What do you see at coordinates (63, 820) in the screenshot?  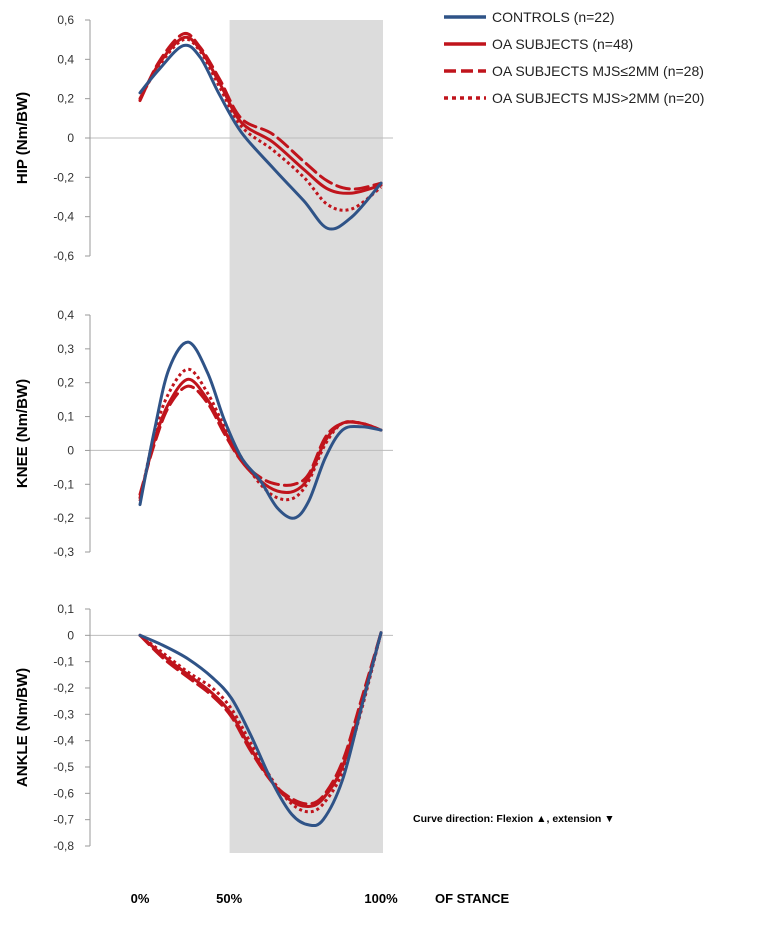 I see `y-tick-label: -0,7` at bounding box center [63, 820].